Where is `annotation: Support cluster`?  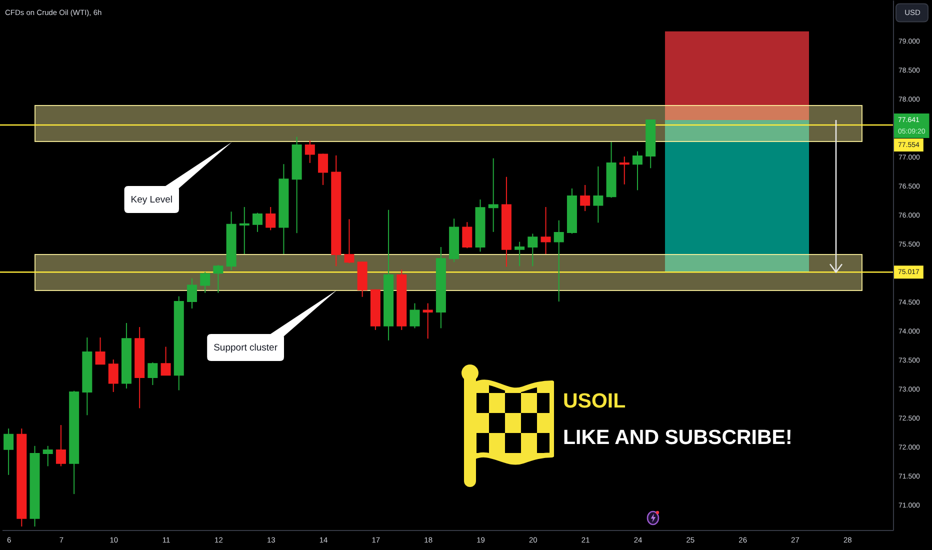
annotation: Support cluster is located at coordinates (246, 348).